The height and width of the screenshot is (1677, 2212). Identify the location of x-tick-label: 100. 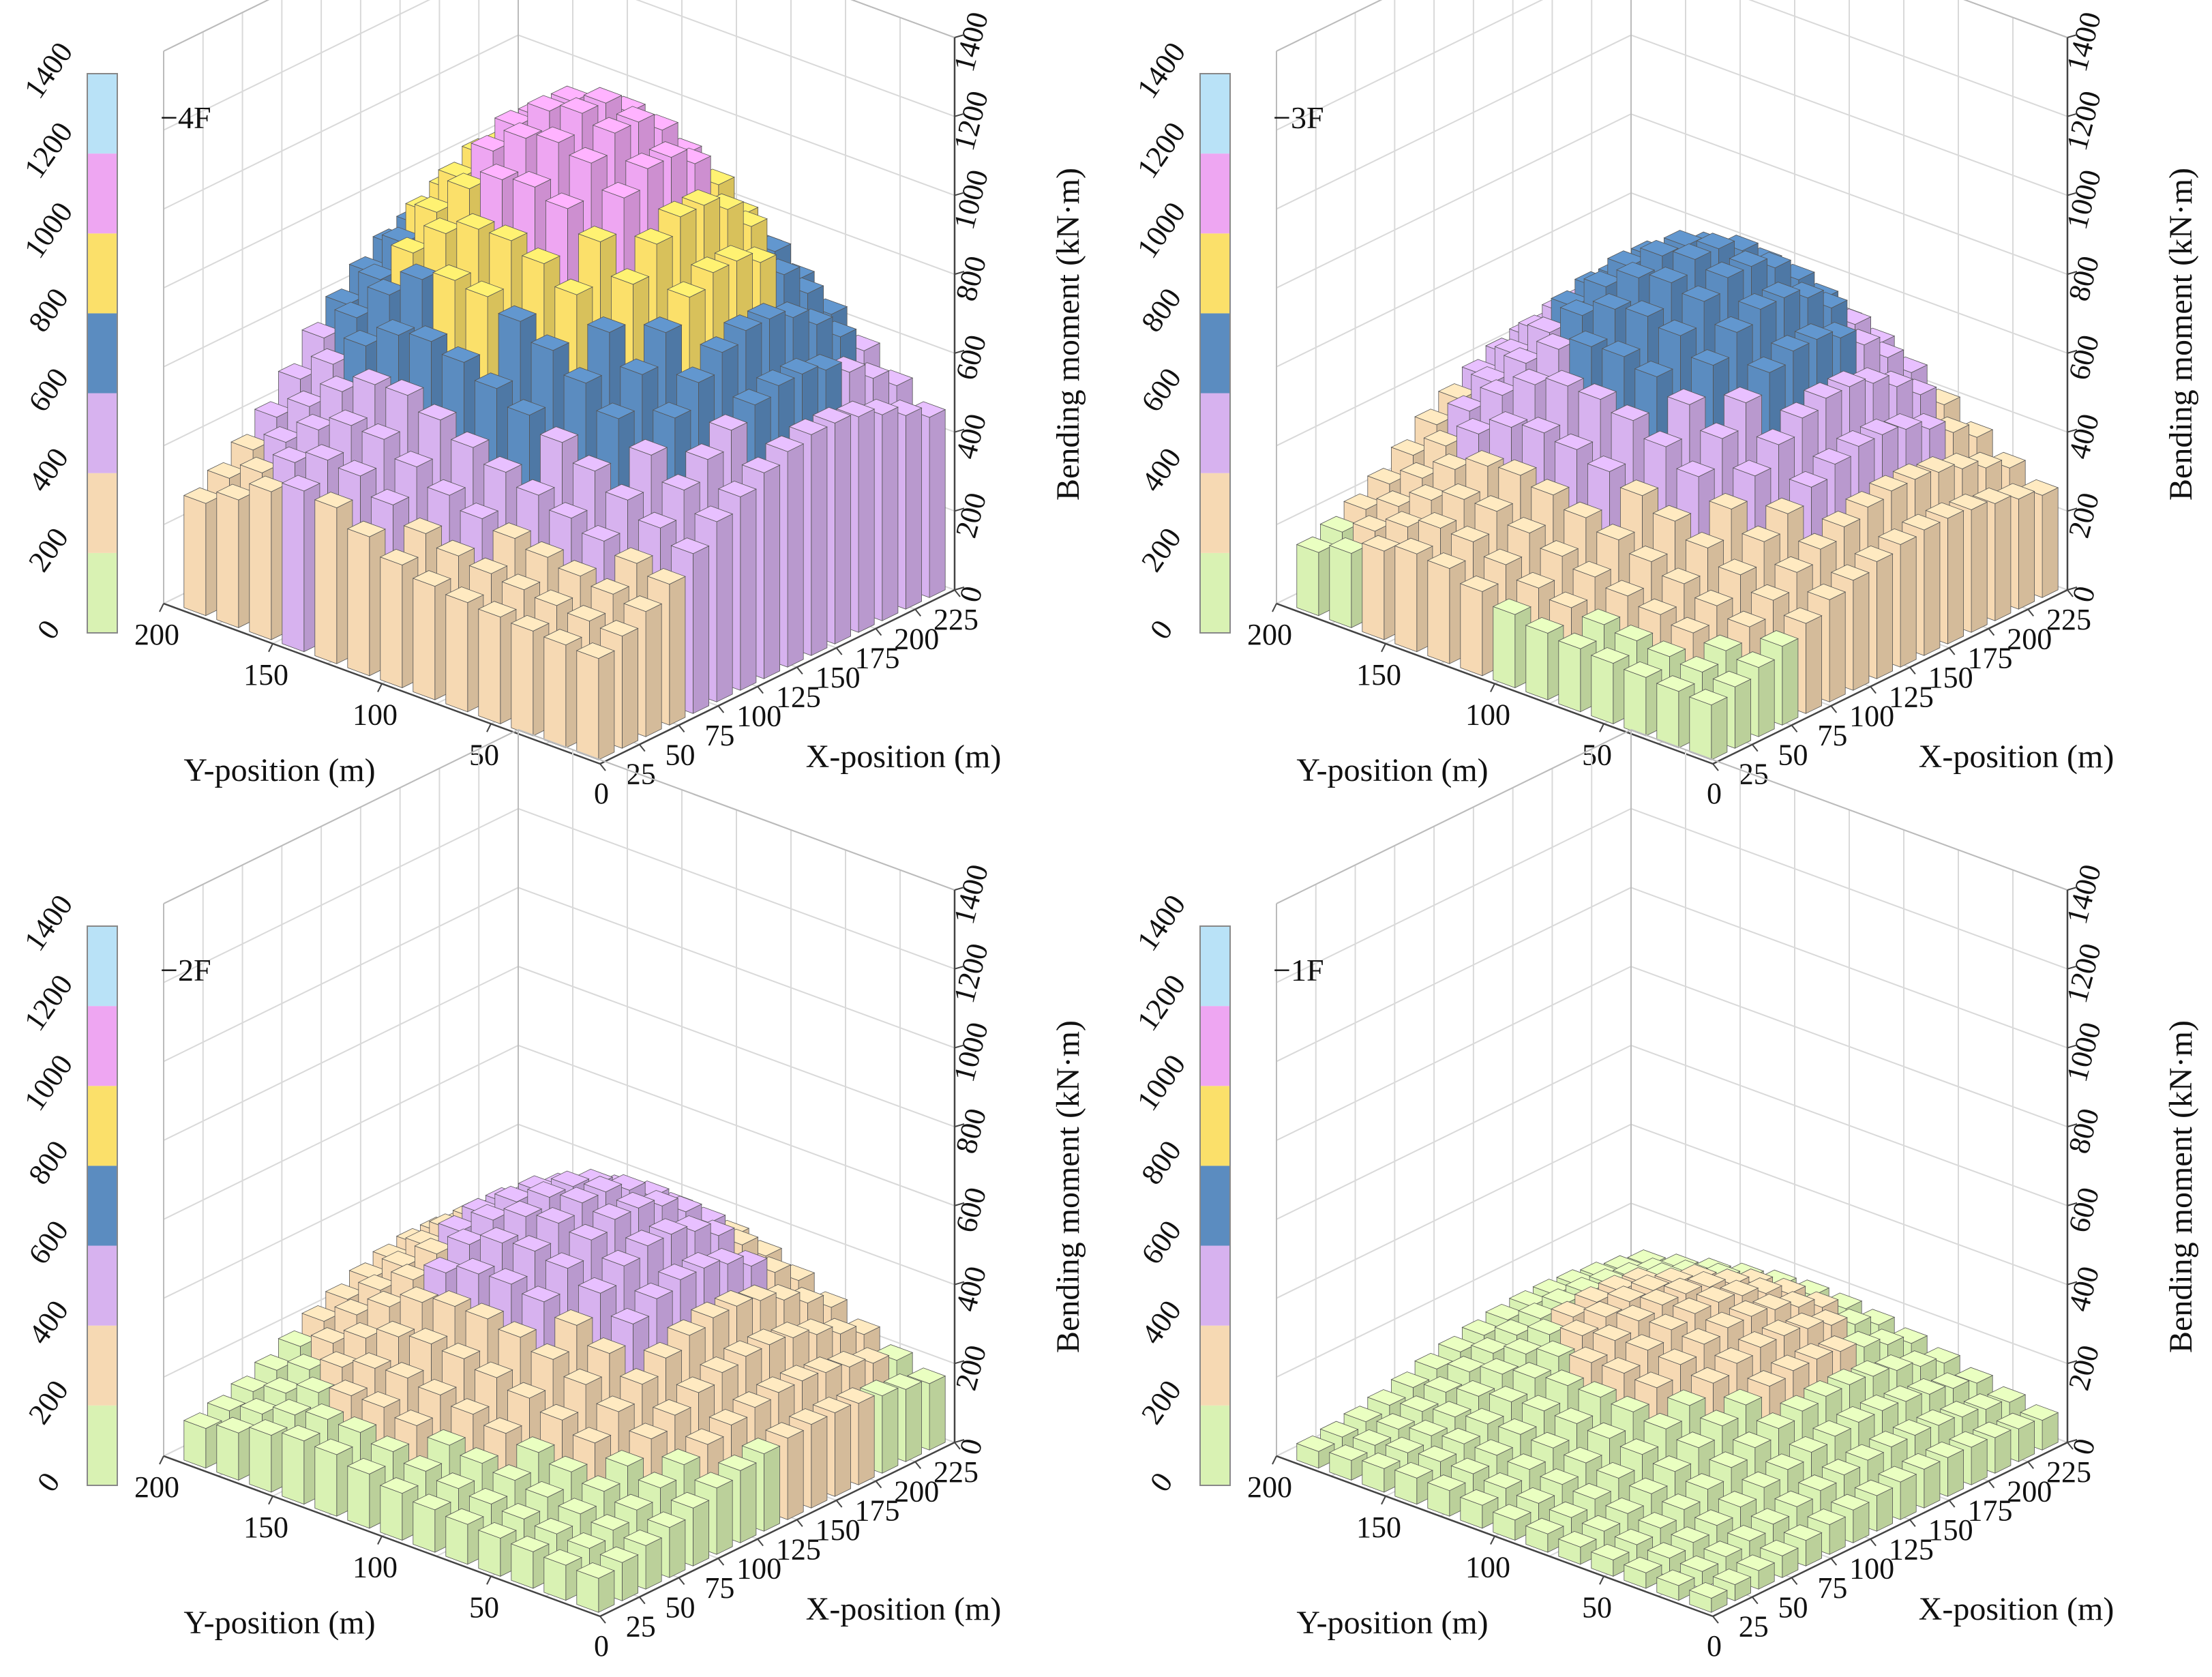
(758, 1569).